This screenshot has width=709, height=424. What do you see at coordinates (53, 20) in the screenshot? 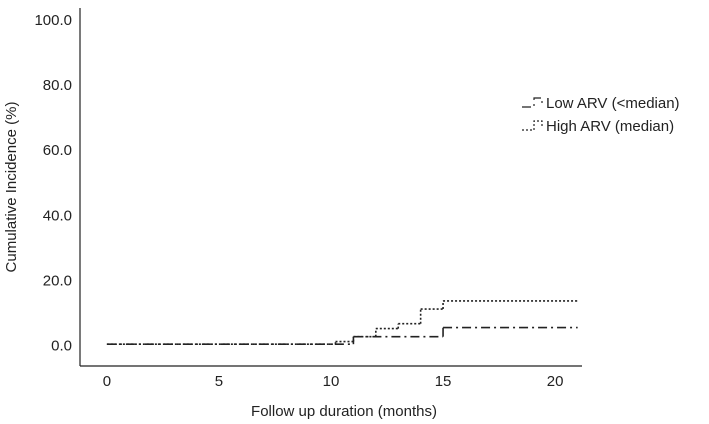
I see `y-tick-label: 100.0` at bounding box center [53, 20].